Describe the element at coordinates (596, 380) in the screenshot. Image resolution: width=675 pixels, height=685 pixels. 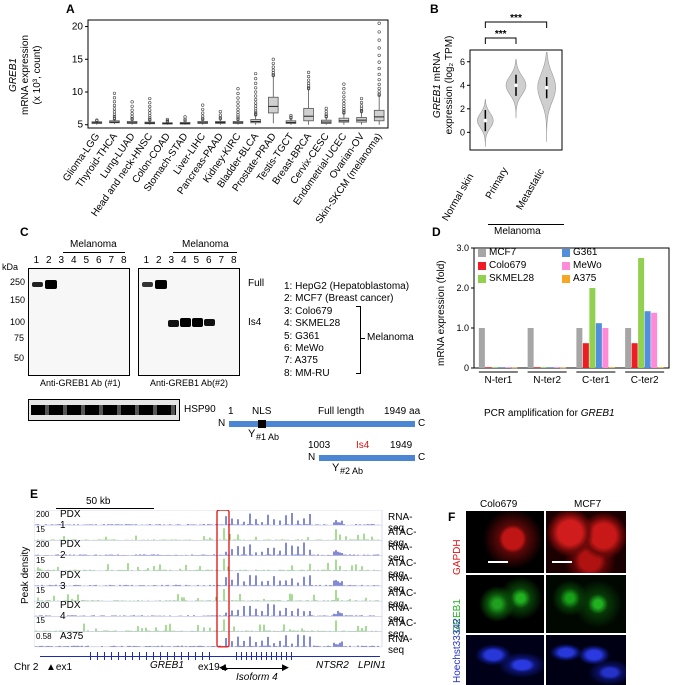
I see `d-xtick-label-2: C-ter1` at that location.